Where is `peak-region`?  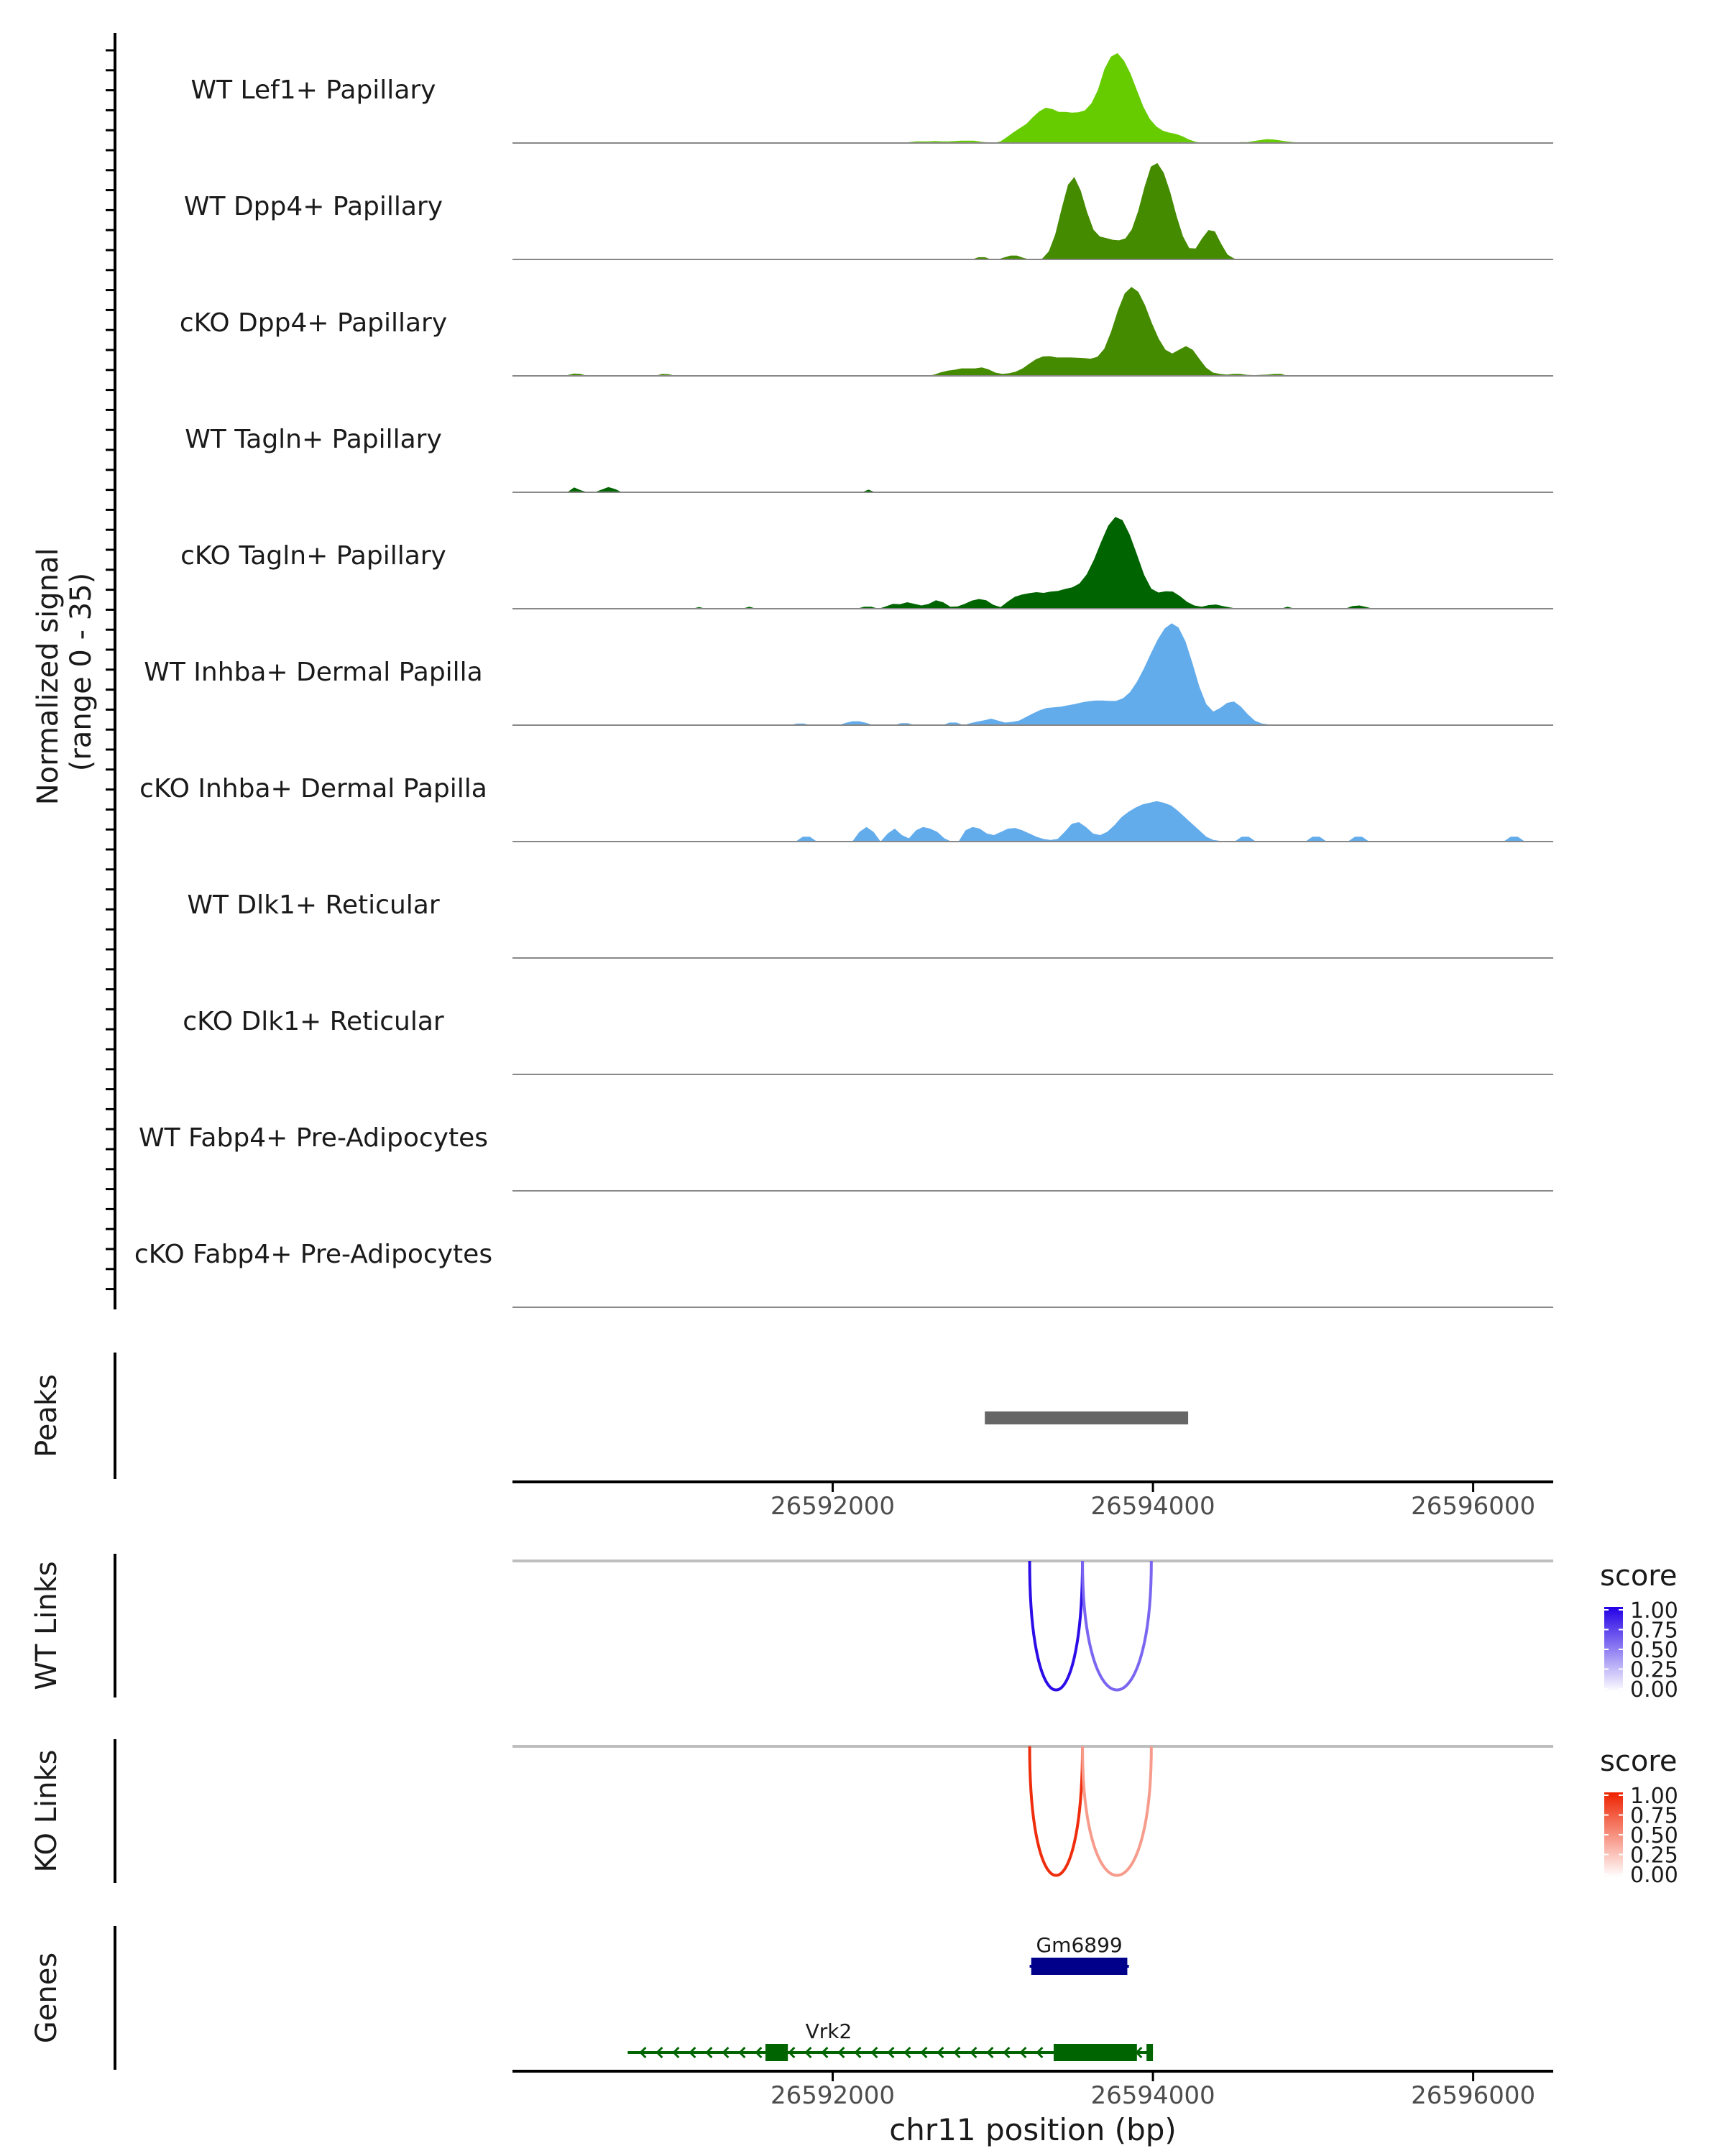
peak-region is located at coordinates (1087, 1417).